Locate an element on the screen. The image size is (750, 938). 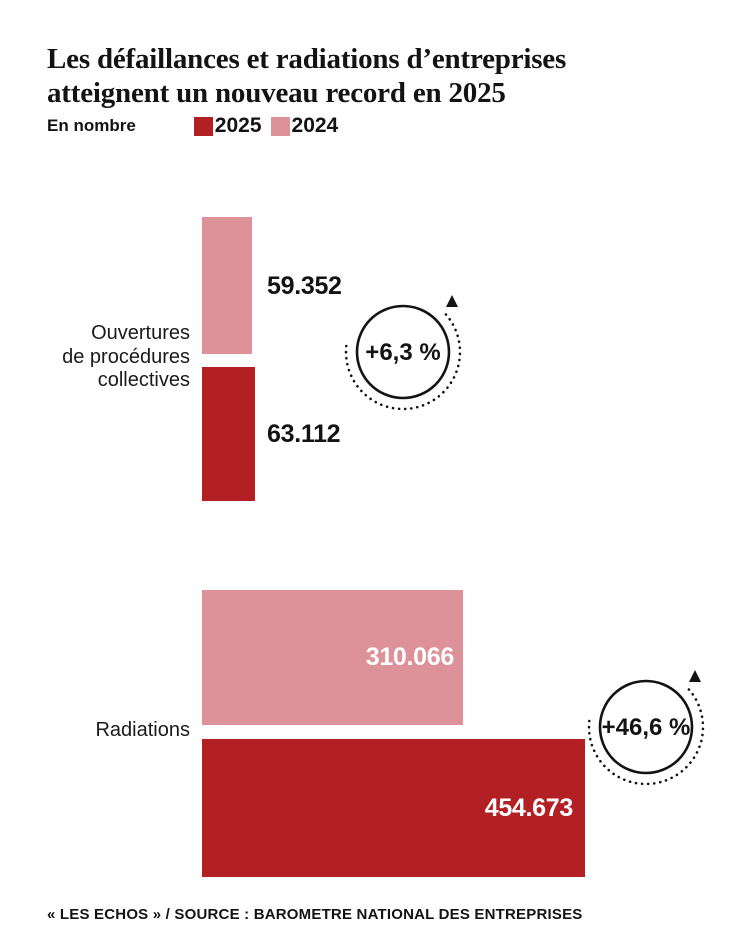
bar-2025-radiations is located at coordinates (393, 808).